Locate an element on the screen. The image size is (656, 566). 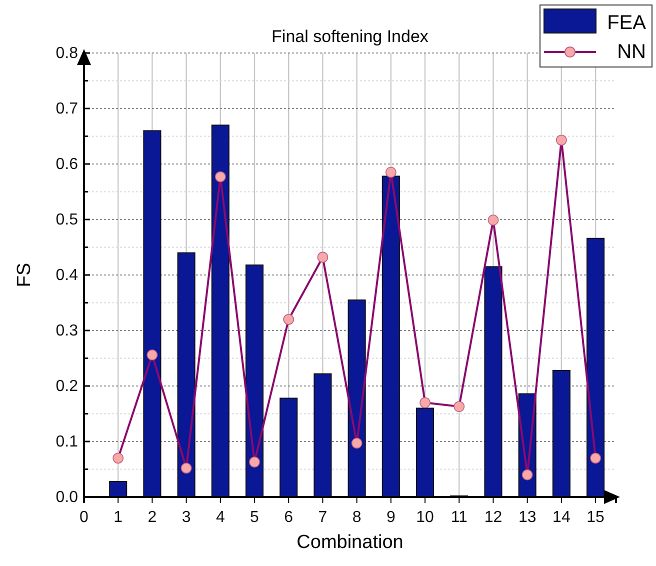
y-tick-label: 0.6 is located at coordinates (67, 165).